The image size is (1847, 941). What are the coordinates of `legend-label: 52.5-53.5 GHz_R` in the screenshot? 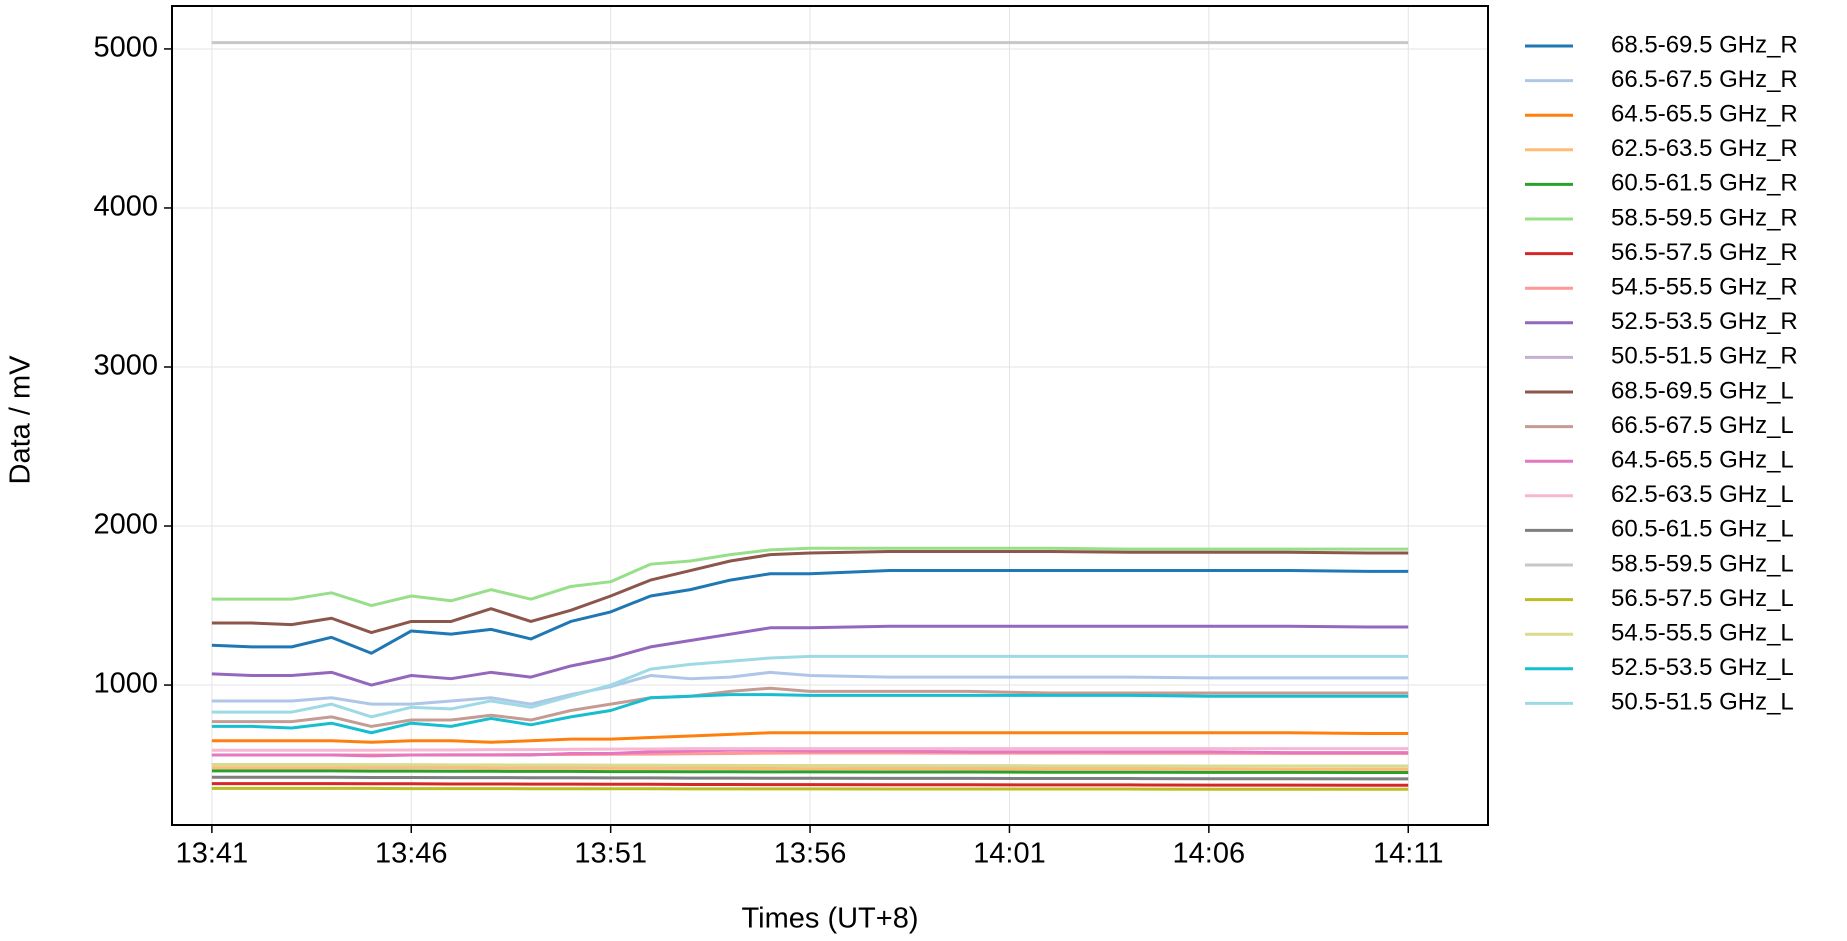 It's located at (1704, 321).